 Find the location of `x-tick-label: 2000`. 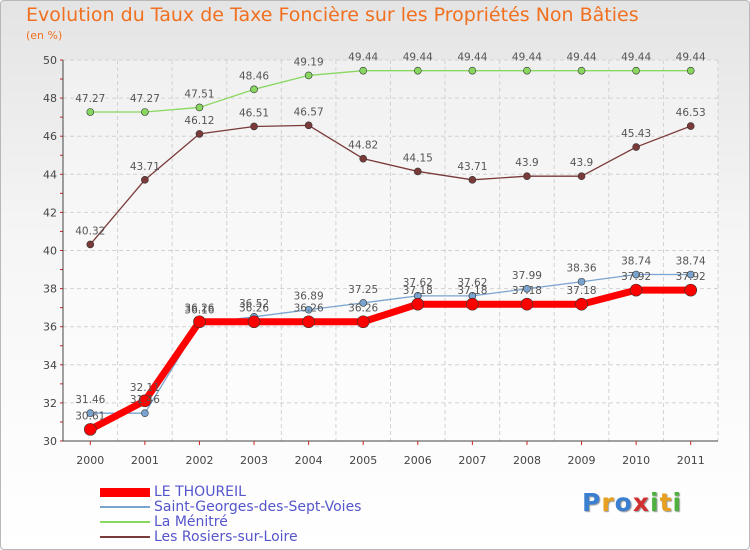

x-tick-label: 2000 is located at coordinates (90, 460).